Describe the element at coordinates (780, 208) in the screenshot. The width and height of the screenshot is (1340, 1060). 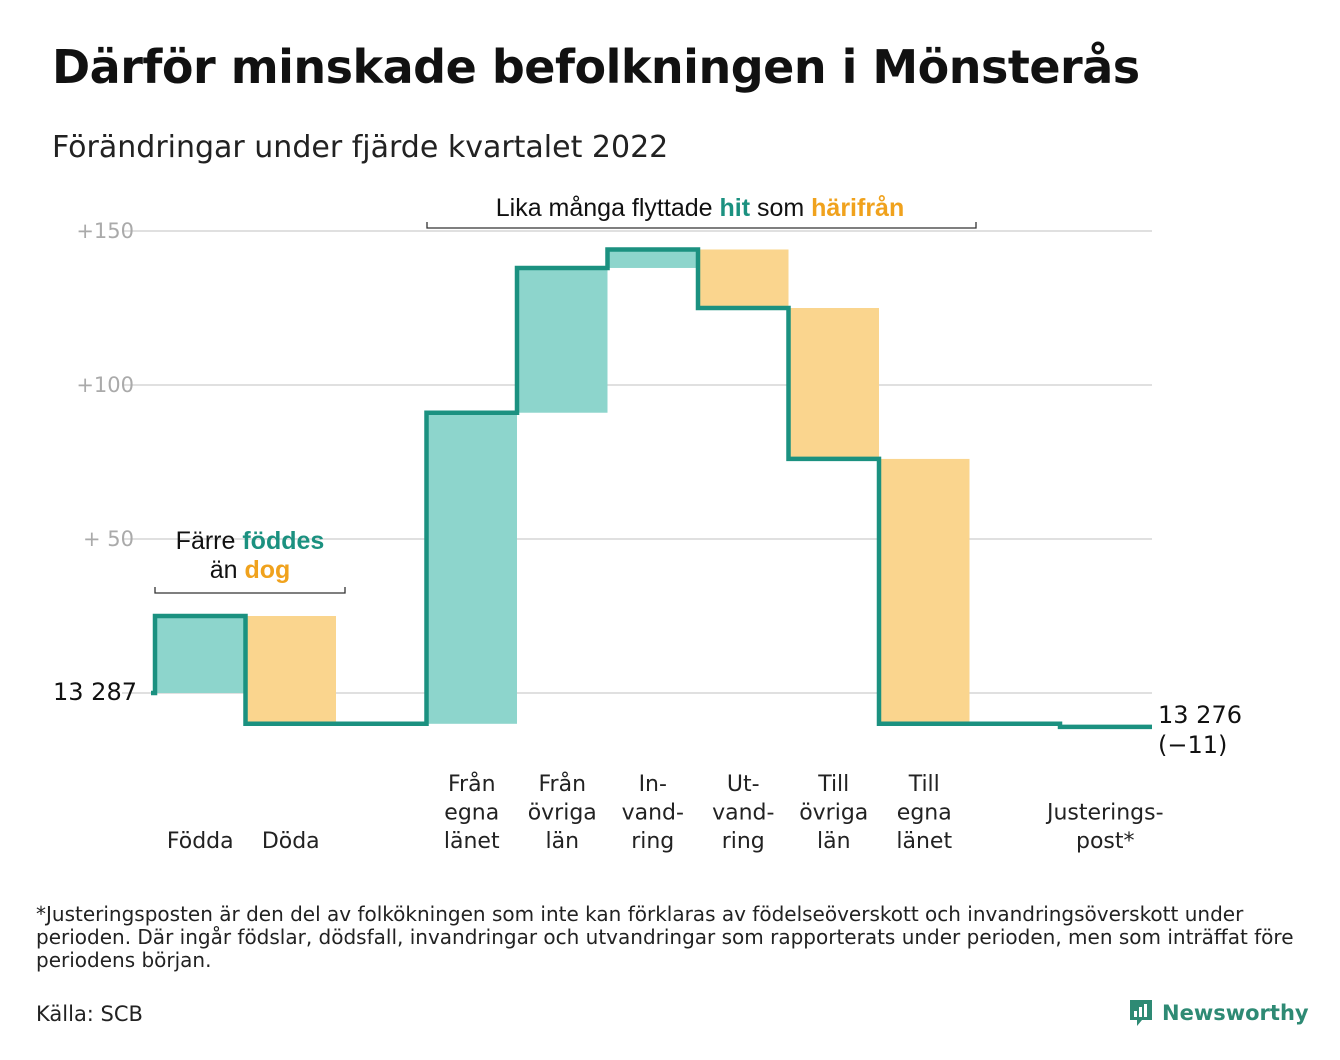
I see `moves-mid: som` at that location.